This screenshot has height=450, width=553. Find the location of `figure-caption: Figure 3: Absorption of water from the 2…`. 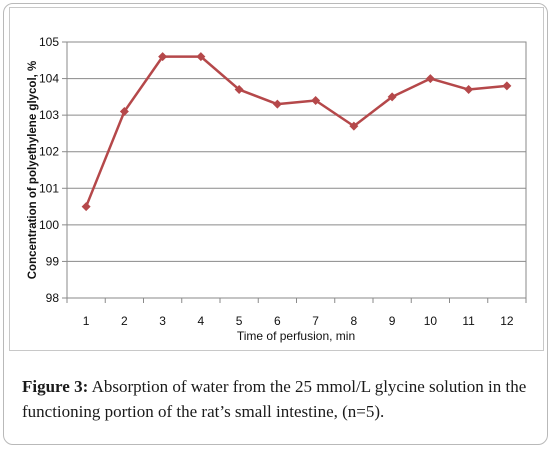

figure-caption: Figure 3: Absorption of water from the 2… is located at coordinates (282, 399).